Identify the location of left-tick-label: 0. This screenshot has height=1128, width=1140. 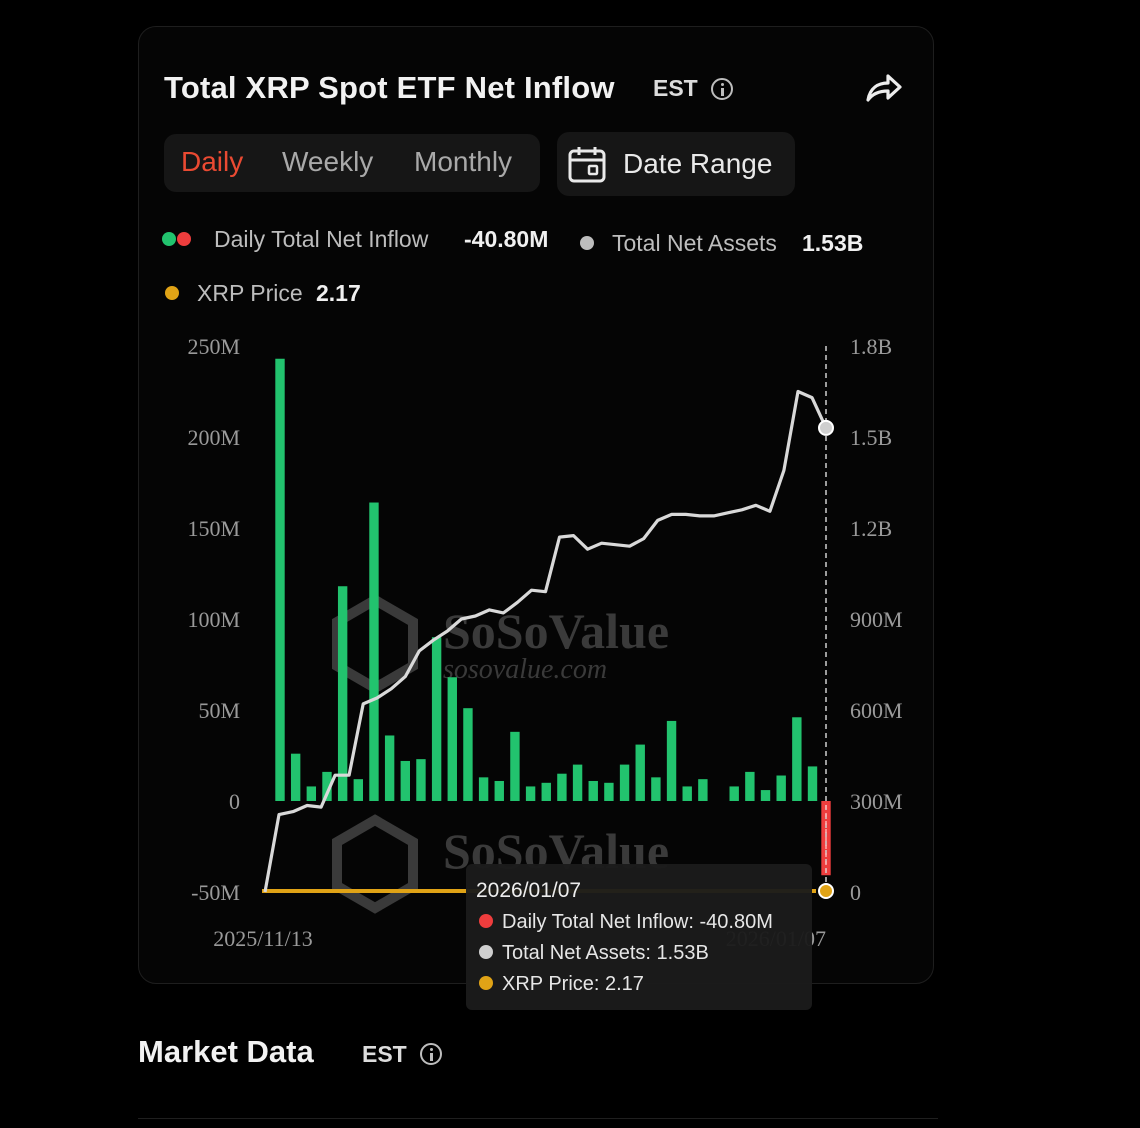
(234, 801).